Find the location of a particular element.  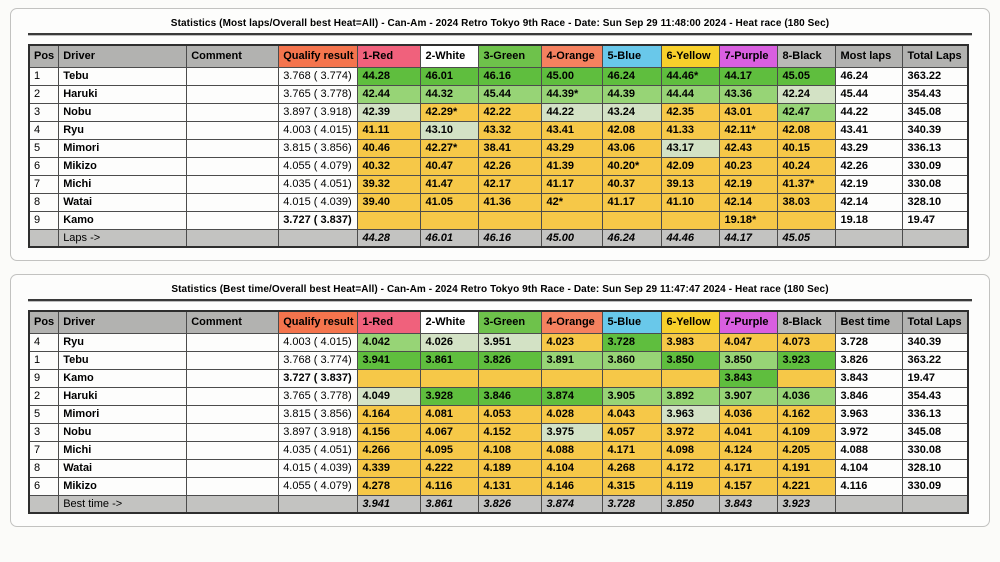

cell-heat-value: 44.46* is located at coordinates (691, 76).